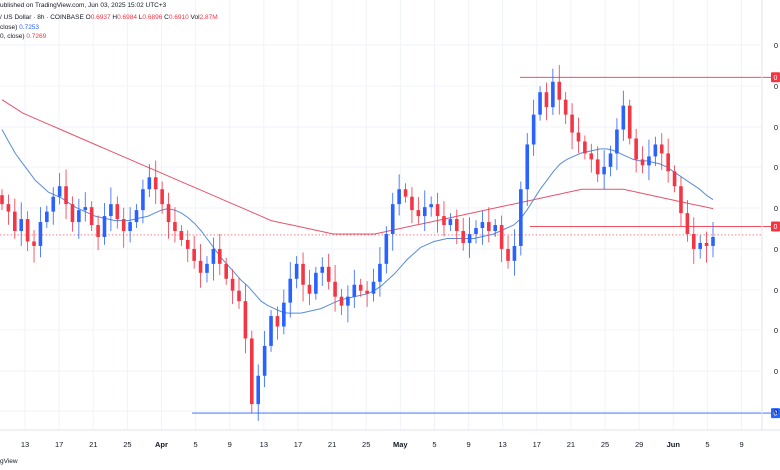 The width and height of the screenshot is (780, 470). I want to click on time-tick-label: 29, so click(639, 444).